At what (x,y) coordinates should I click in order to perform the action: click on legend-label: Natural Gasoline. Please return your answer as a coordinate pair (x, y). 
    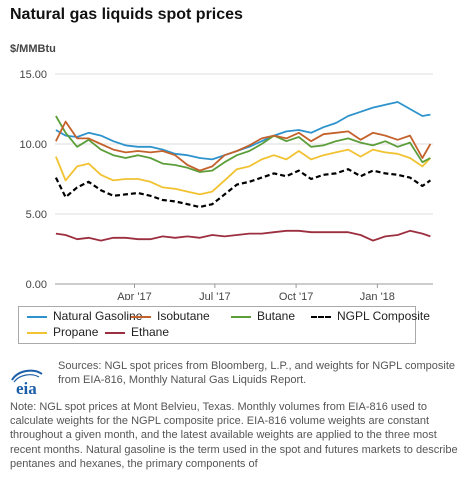
    Looking at the image, I should click on (98, 316).